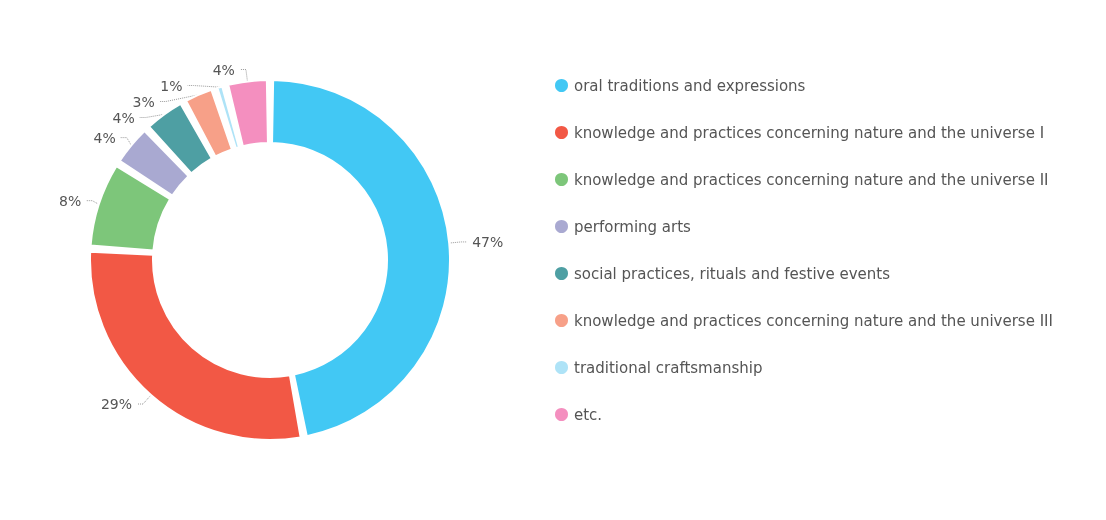  What do you see at coordinates (70, 200) in the screenshot?
I see `data-label: 8%` at bounding box center [70, 200].